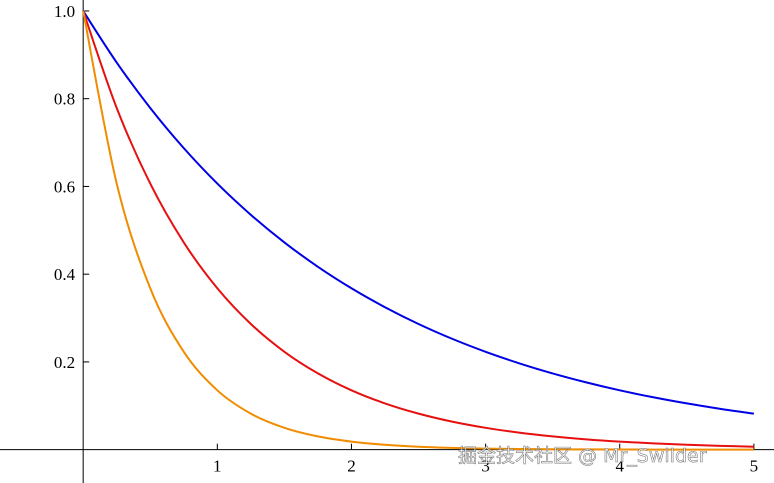 The height and width of the screenshot is (483, 774). What do you see at coordinates (64, 186) in the screenshot?
I see `y-tick-label: 0.6` at bounding box center [64, 186].